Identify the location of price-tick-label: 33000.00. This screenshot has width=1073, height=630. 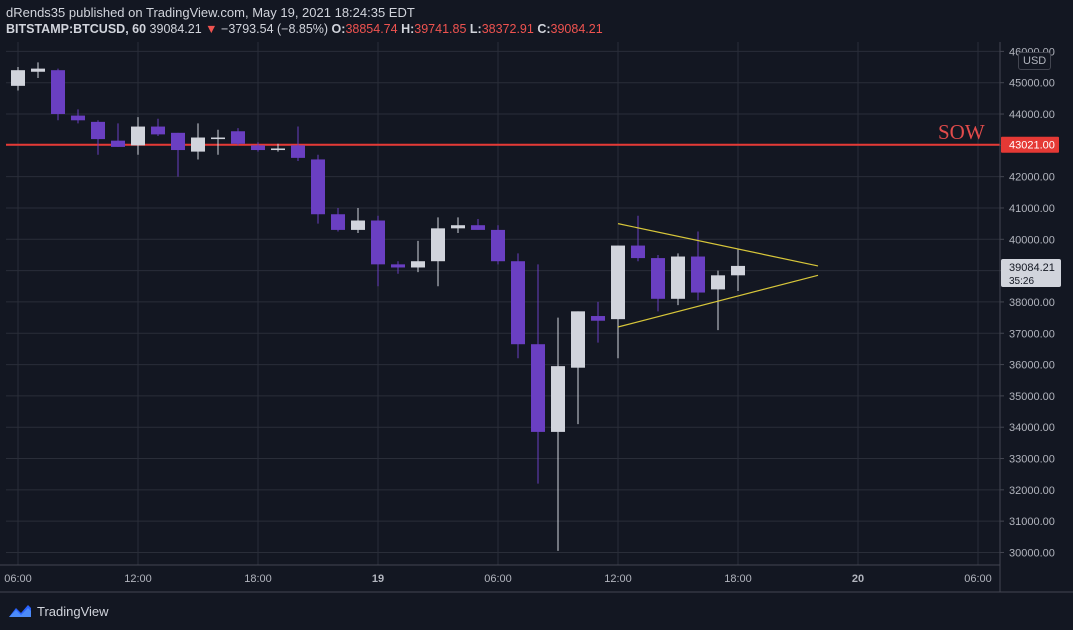
(1032, 460).